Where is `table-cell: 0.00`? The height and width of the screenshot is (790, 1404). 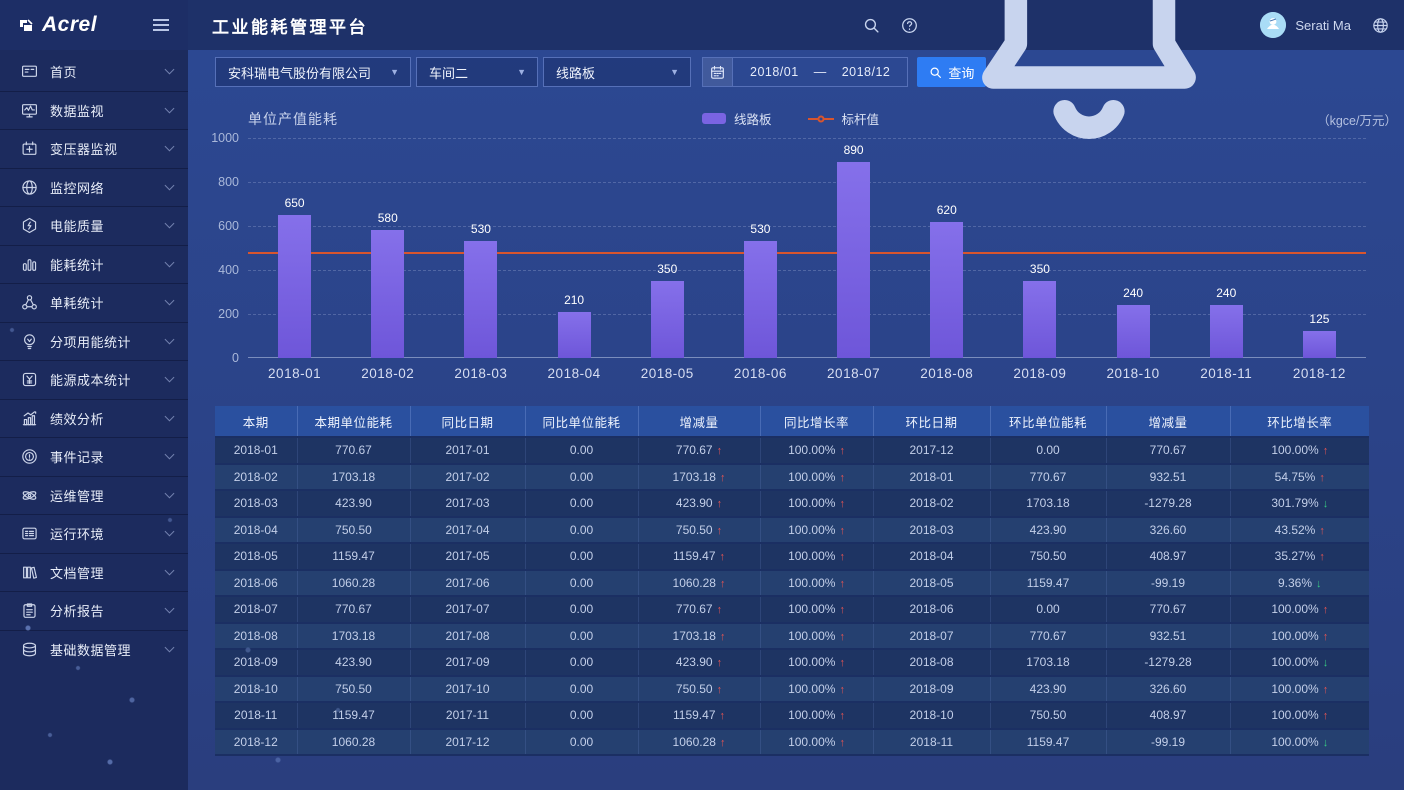
table-cell: 0.00 is located at coordinates (582, 716).